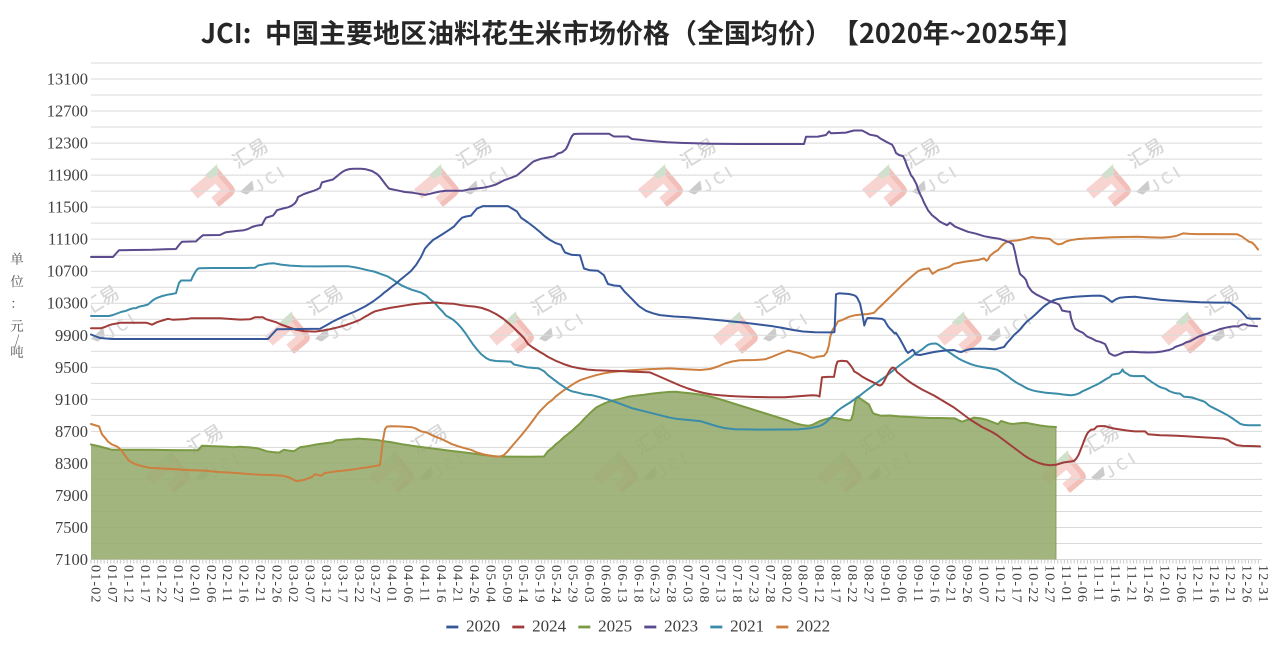 The image size is (1276, 651). What do you see at coordinates (1147, 584) in the screenshot?
I see `svg-text: 11-26` at bounding box center [1147, 584].